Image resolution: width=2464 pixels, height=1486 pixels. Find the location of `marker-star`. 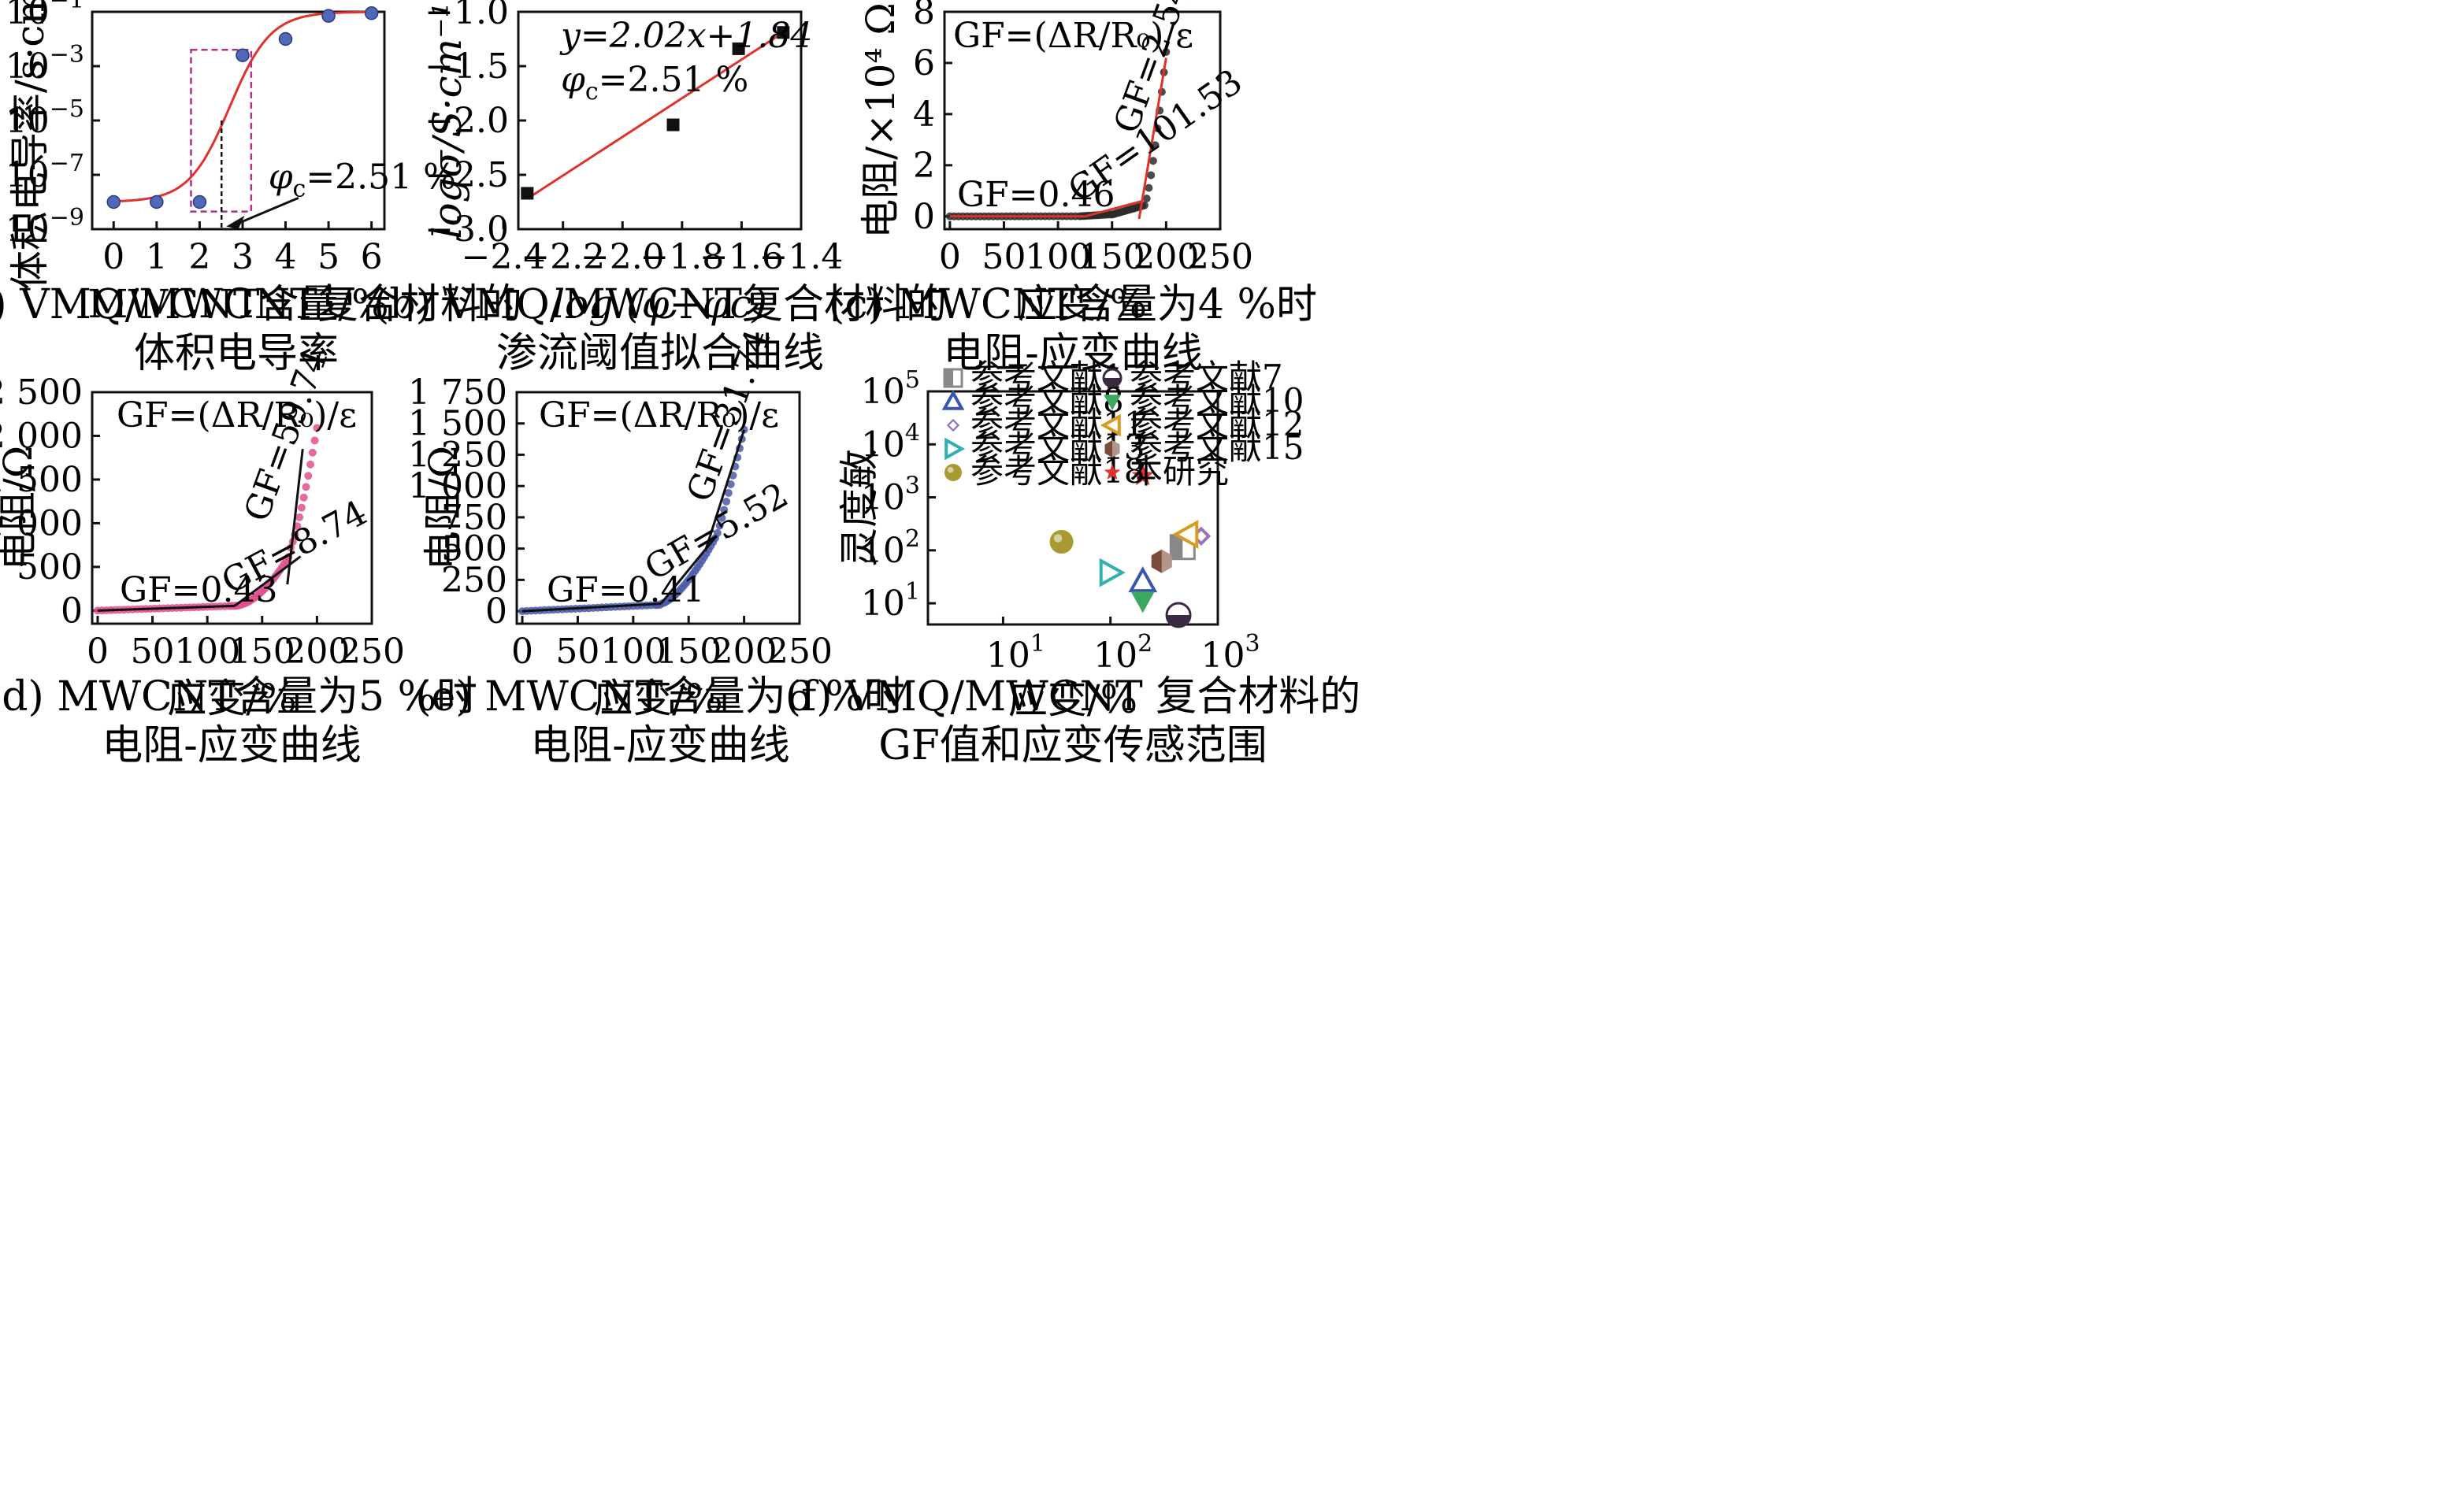

marker-star is located at coordinates (1142, 475).